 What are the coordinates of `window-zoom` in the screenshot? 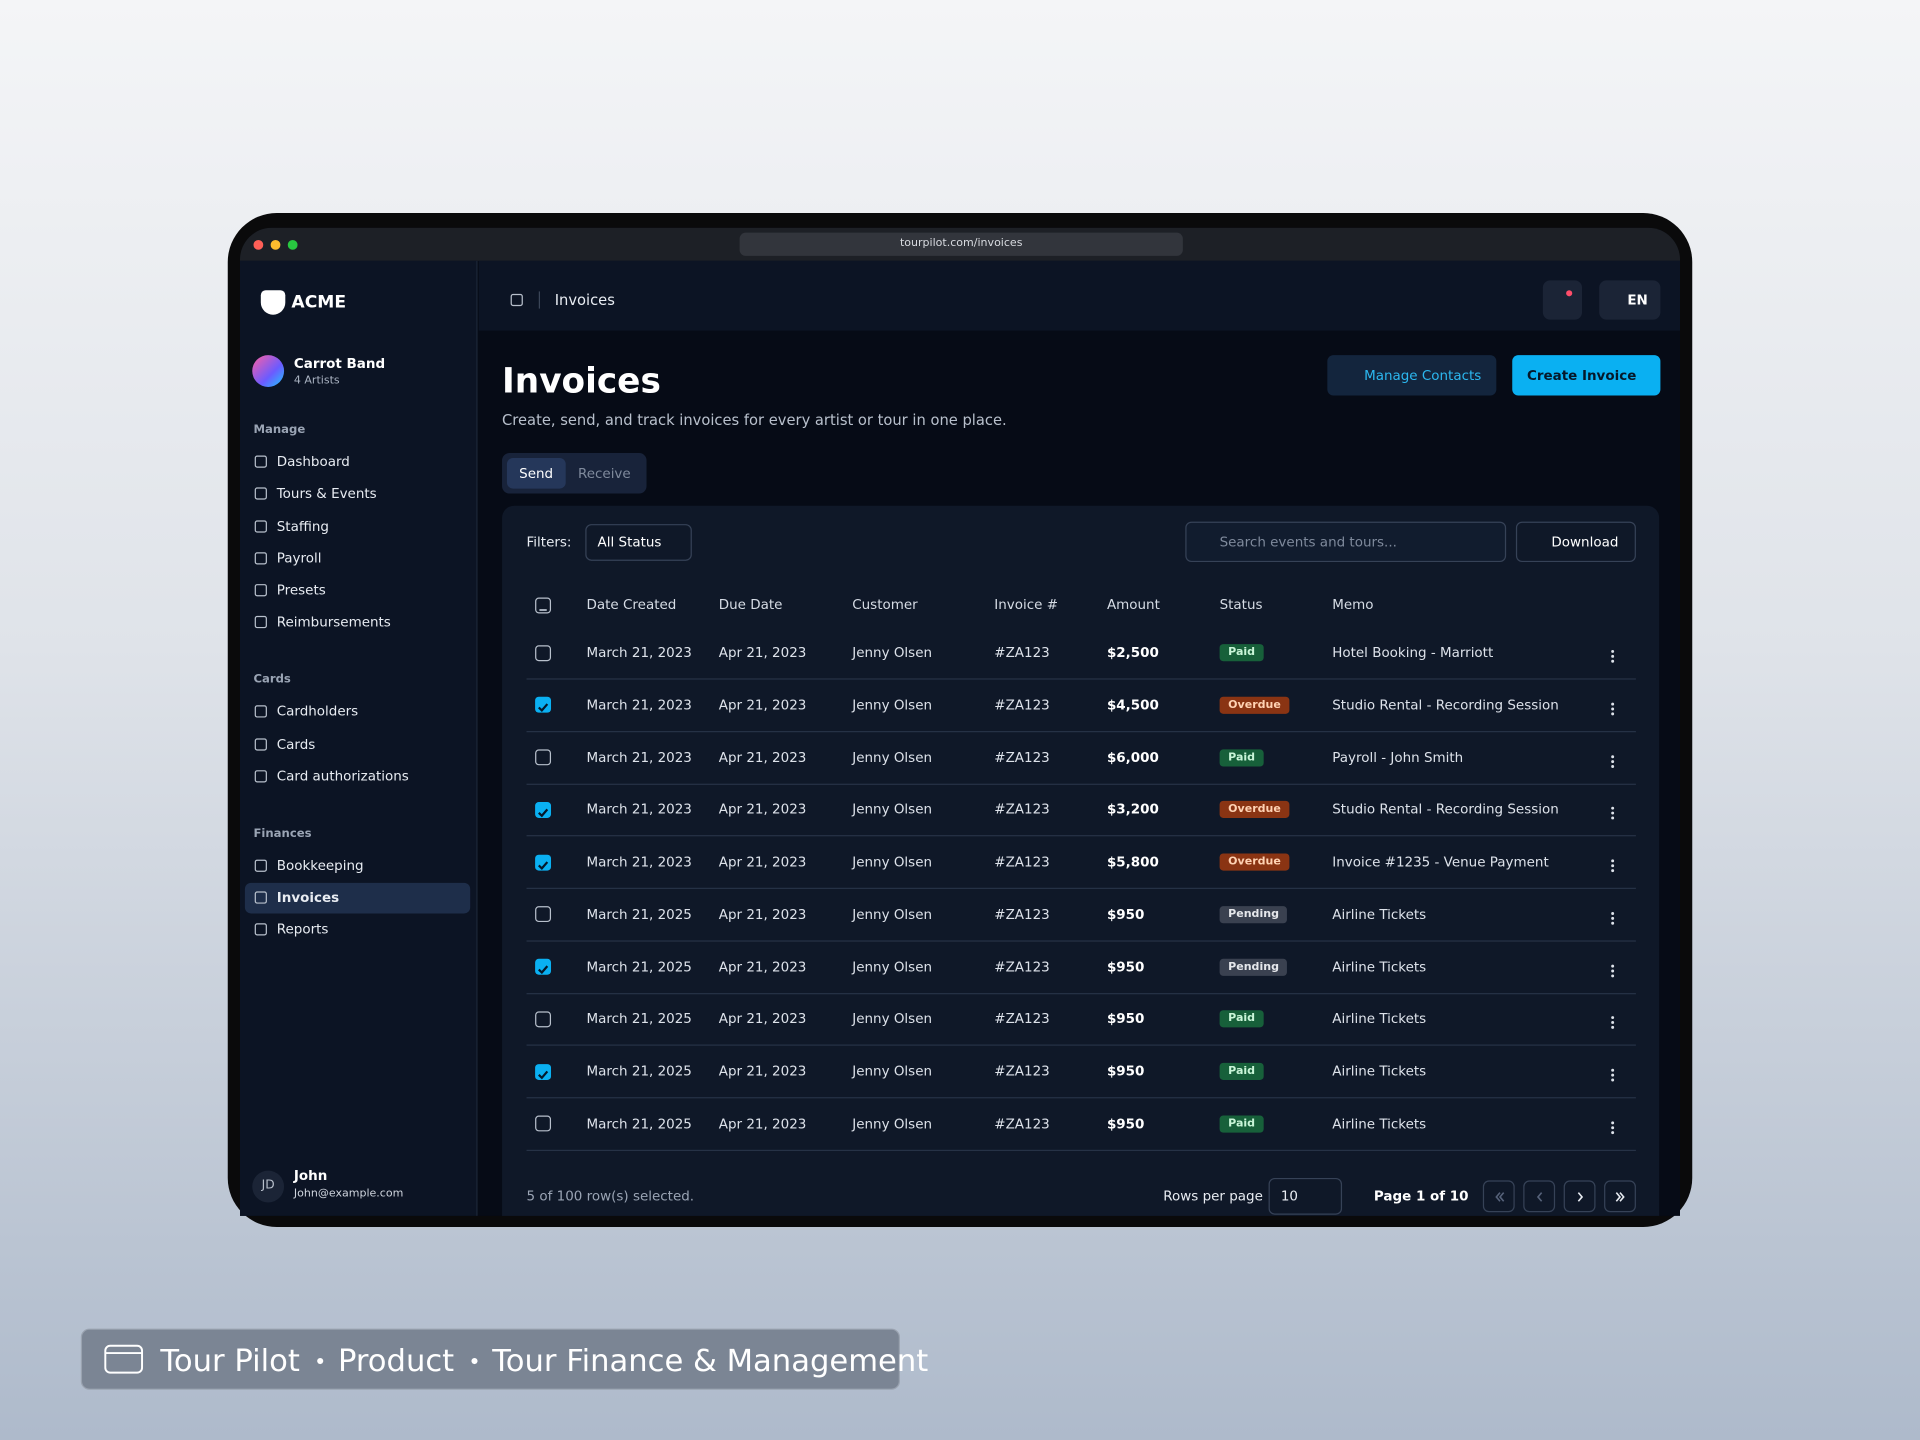 It's located at (292, 245).